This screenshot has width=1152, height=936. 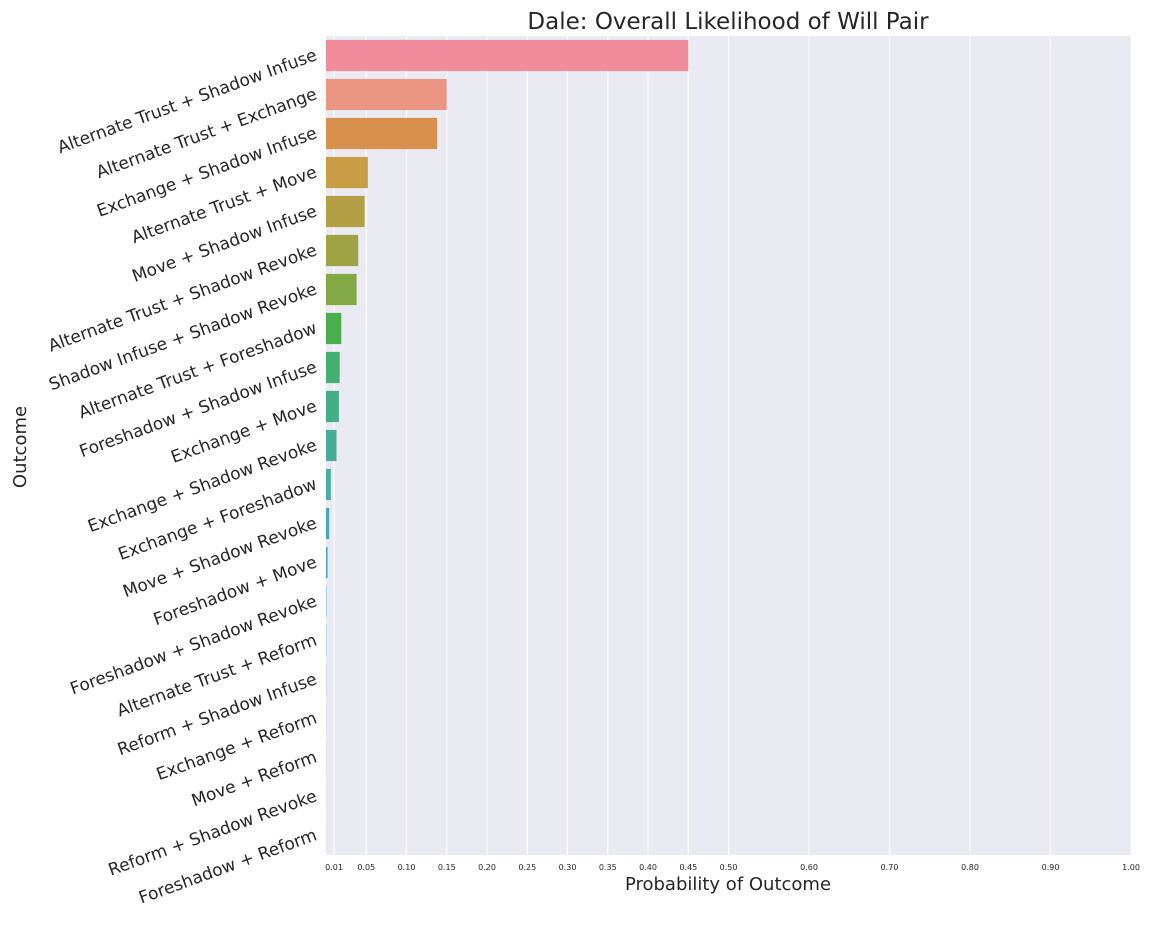 What do you see at coordinates (890, 867) in the screenshot?
I see `x-tick-label: 0.70` at bounding box center [890, 867].